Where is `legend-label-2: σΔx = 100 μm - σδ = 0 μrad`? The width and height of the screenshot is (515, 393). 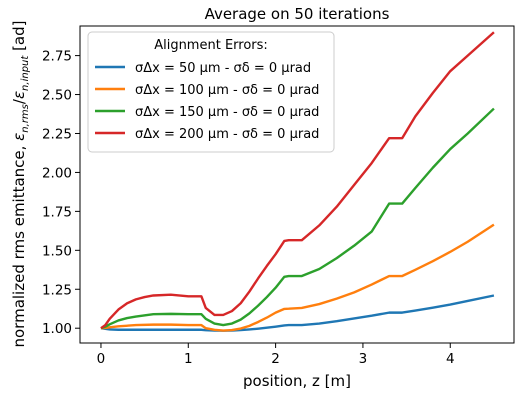 legend-label-2: σΔx = 100 μm - σδ = 0 μrad is located at coordinates (227, 90).